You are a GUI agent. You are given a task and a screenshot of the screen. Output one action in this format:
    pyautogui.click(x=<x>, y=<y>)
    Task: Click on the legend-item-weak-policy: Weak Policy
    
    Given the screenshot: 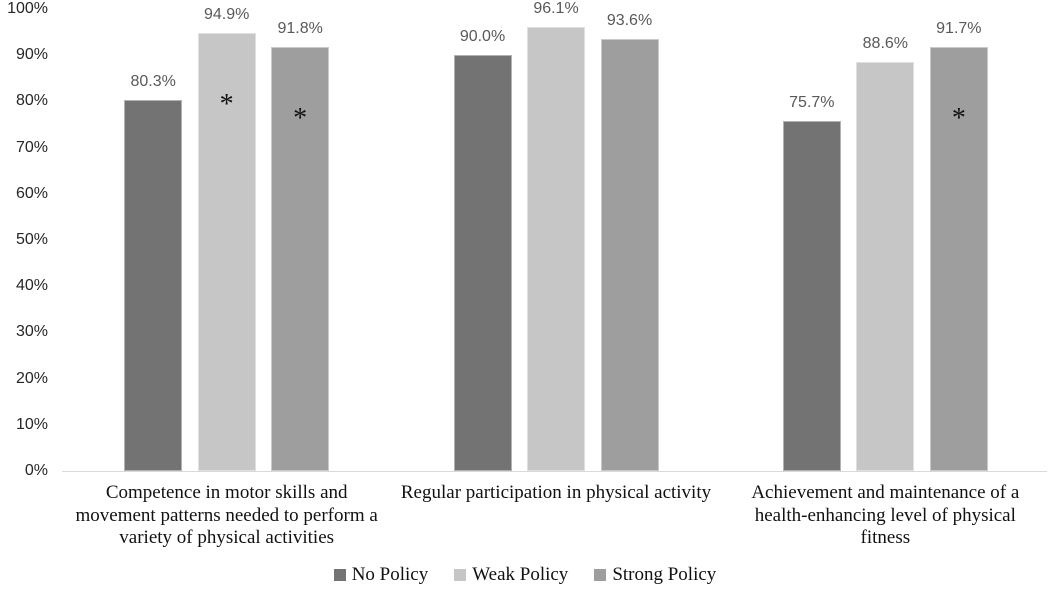 What is the action you would take?
    pyautogui.click(x=511, y=575)
    